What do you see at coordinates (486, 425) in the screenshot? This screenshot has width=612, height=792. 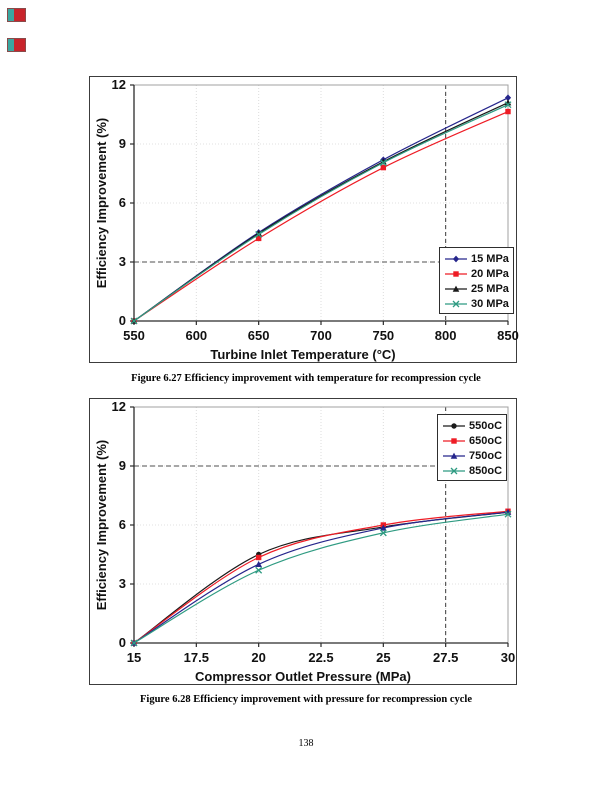 I see `legend-label: 550oC` at bounding box center [486, 425].